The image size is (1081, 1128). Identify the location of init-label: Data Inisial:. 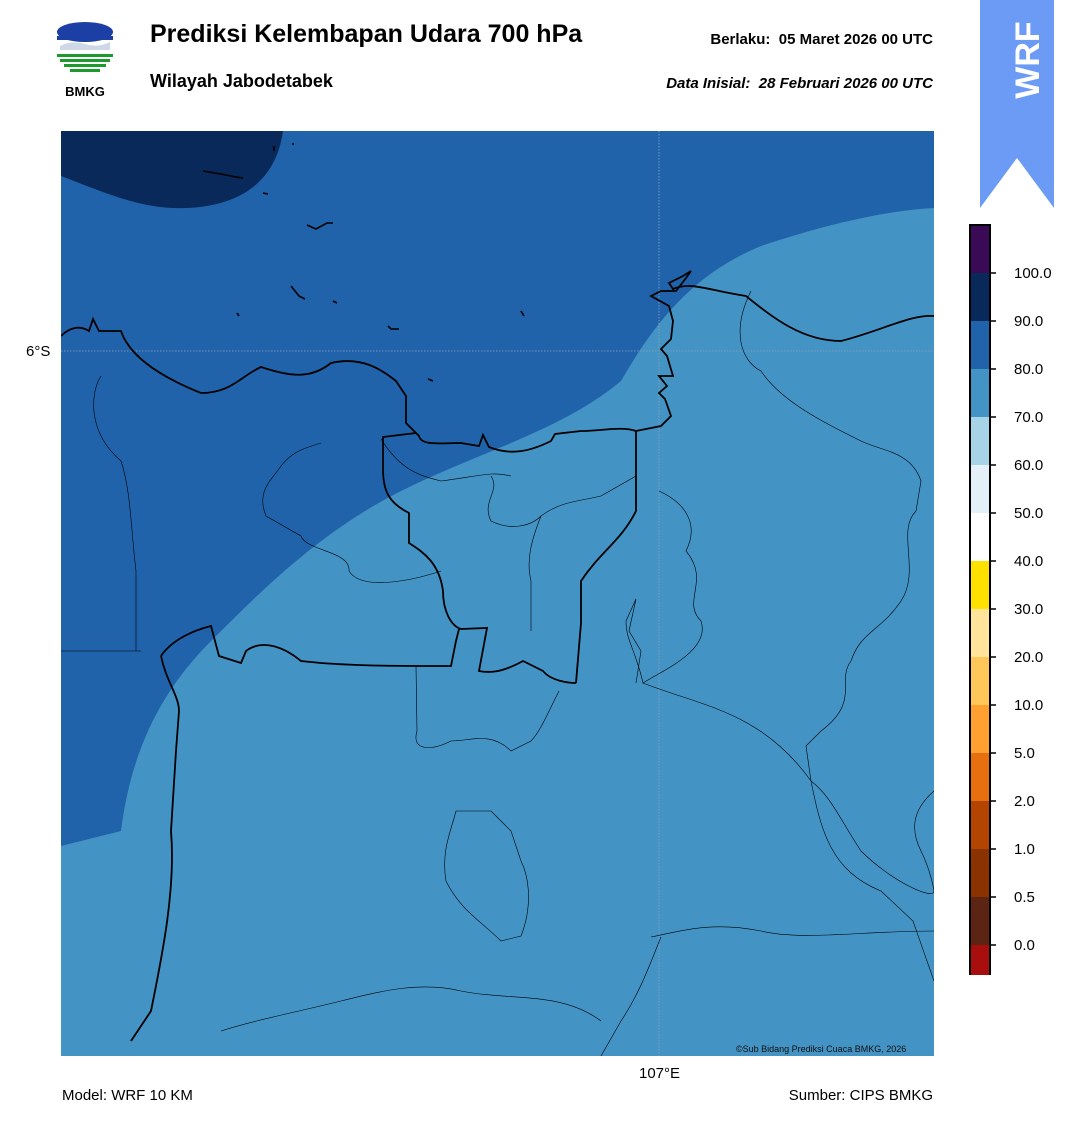
(708, 83).